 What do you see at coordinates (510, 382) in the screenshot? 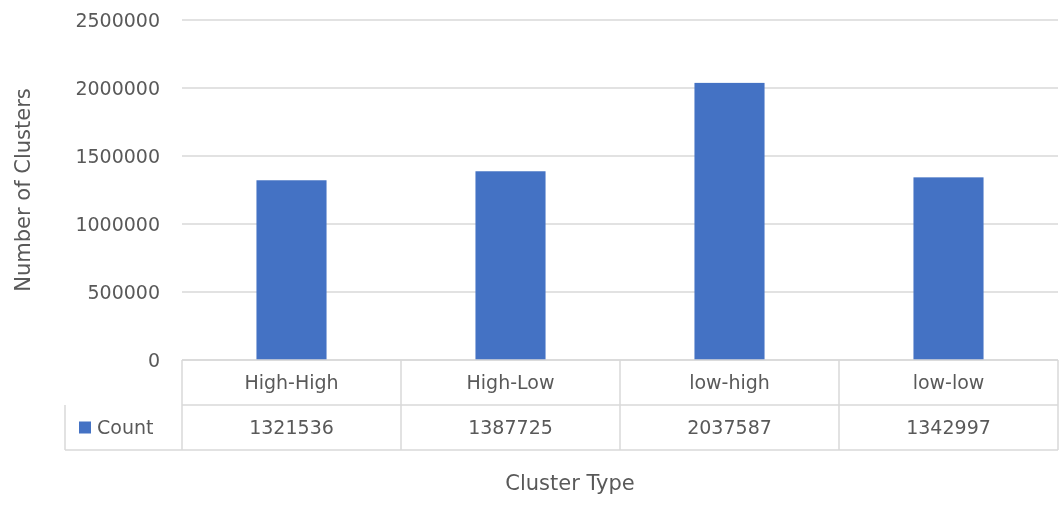
I see `x-tick-label: High-Low` at bounding box center [510, 382].